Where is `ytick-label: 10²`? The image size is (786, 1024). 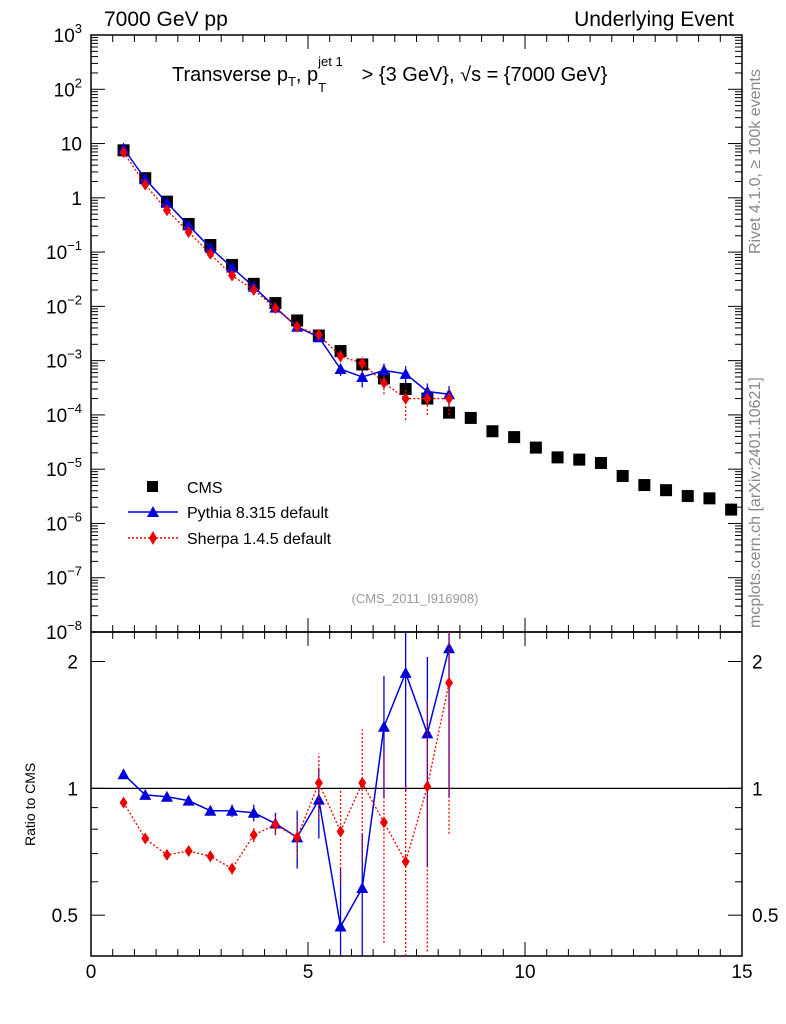 ytick-label: 10² is located at coordinates (68, 88).